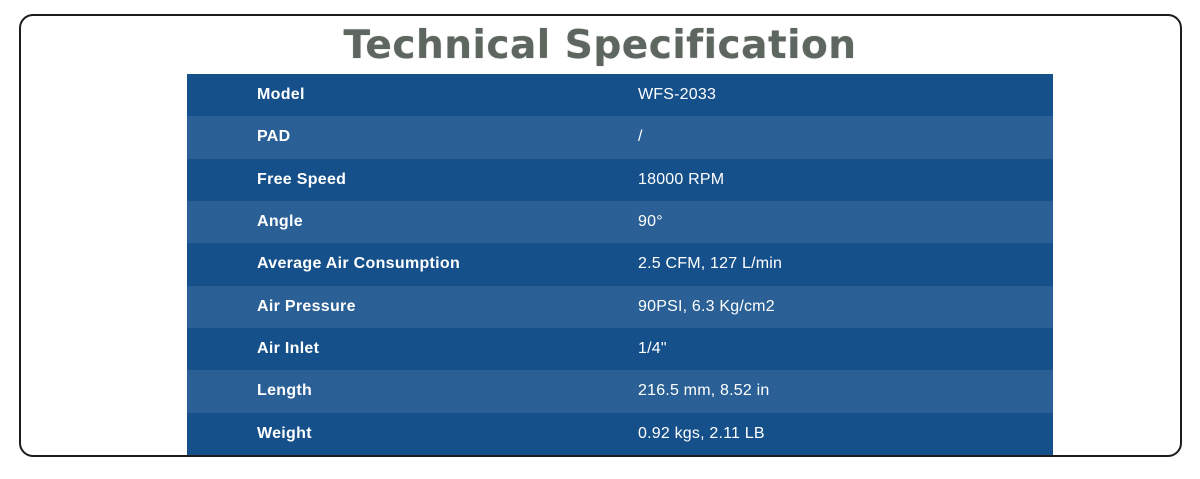 The height and width of the screenshot is (479, 1200). Describe the element at coordinates (285, 391) in the screenshot. I see `spec-label: Length` at that location.